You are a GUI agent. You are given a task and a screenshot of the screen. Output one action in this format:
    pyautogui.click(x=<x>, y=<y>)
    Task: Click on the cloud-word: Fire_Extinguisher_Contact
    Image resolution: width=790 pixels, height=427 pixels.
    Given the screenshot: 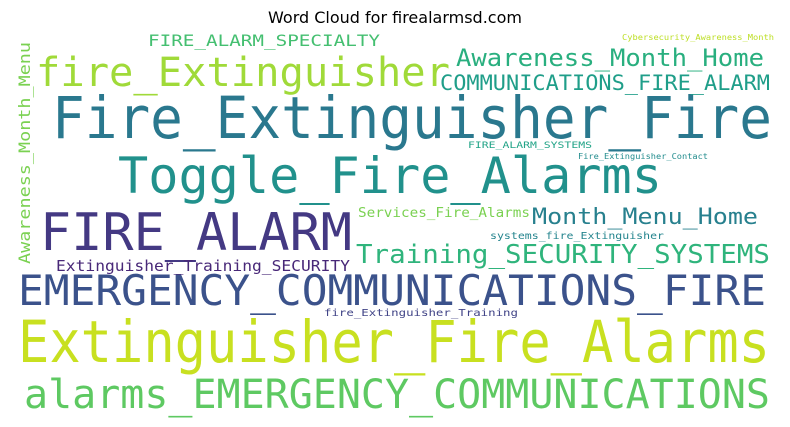 What is the action you would take?
    pyautogui.click(x=643, y=156)
    